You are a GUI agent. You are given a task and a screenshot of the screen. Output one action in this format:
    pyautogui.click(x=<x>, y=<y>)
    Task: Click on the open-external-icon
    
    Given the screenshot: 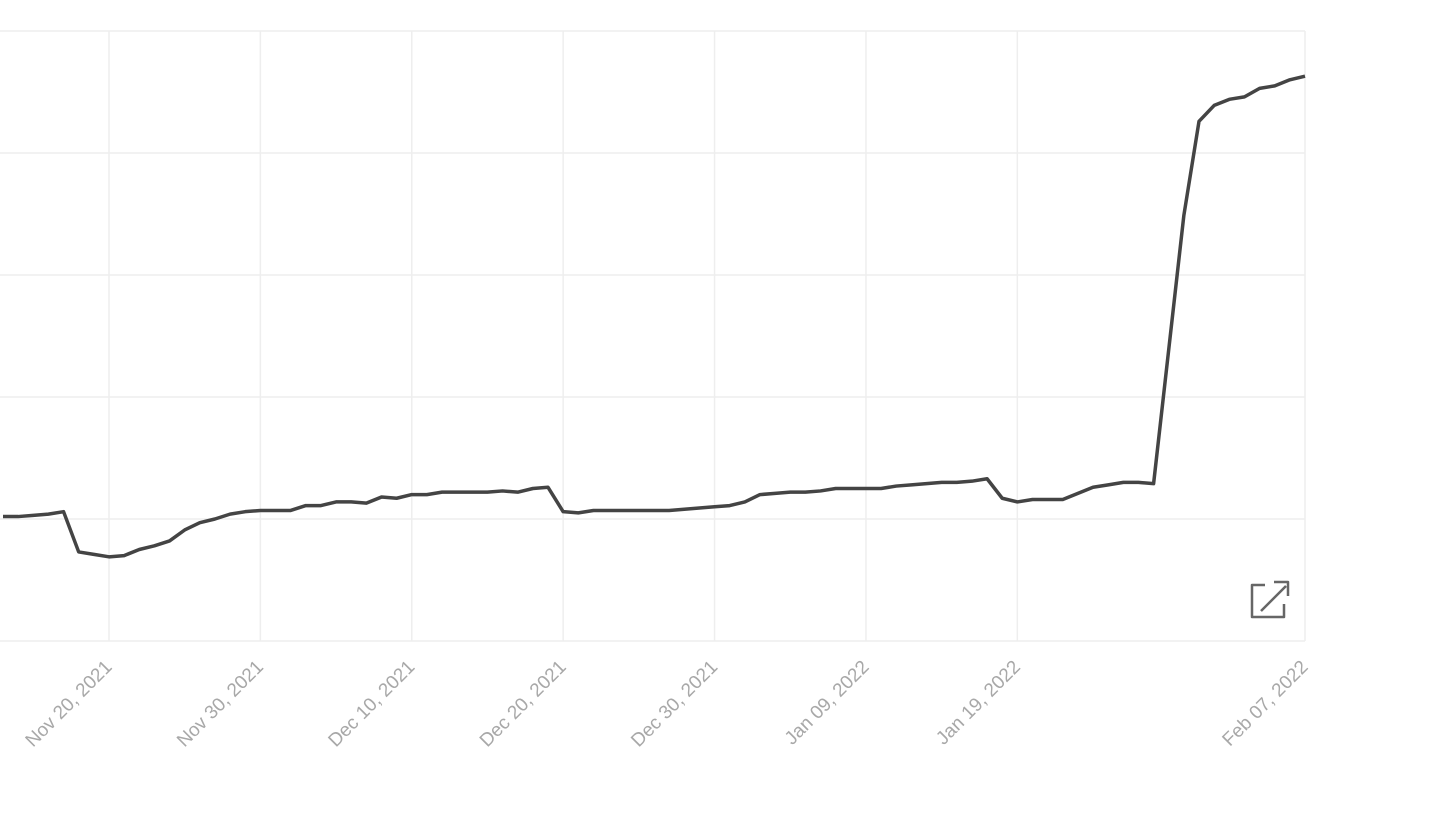 What is the action you would take?
    pyautogui.click(x=1270, y=599)
    